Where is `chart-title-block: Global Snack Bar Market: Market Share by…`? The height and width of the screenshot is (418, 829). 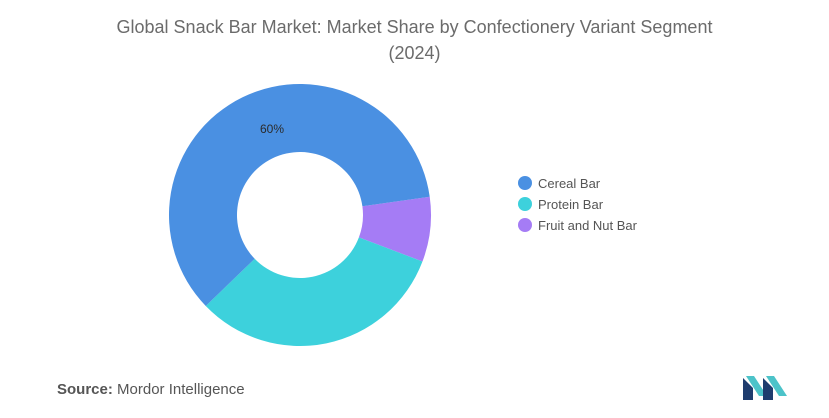
chart-title-block: Global Snack Bar Market: Market Share by… is located at coordinates (414, 40).